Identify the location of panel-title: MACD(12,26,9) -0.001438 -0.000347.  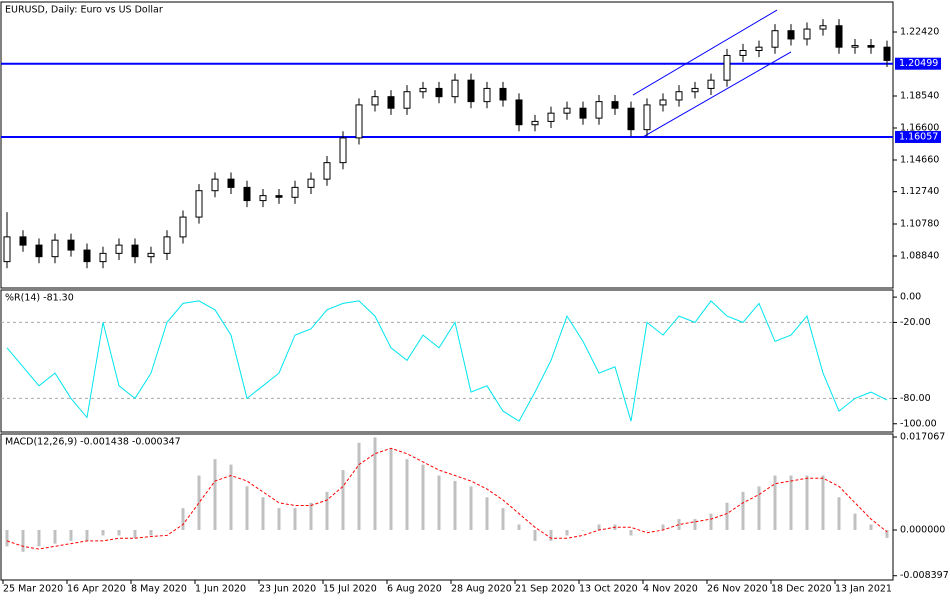
(93, 442).